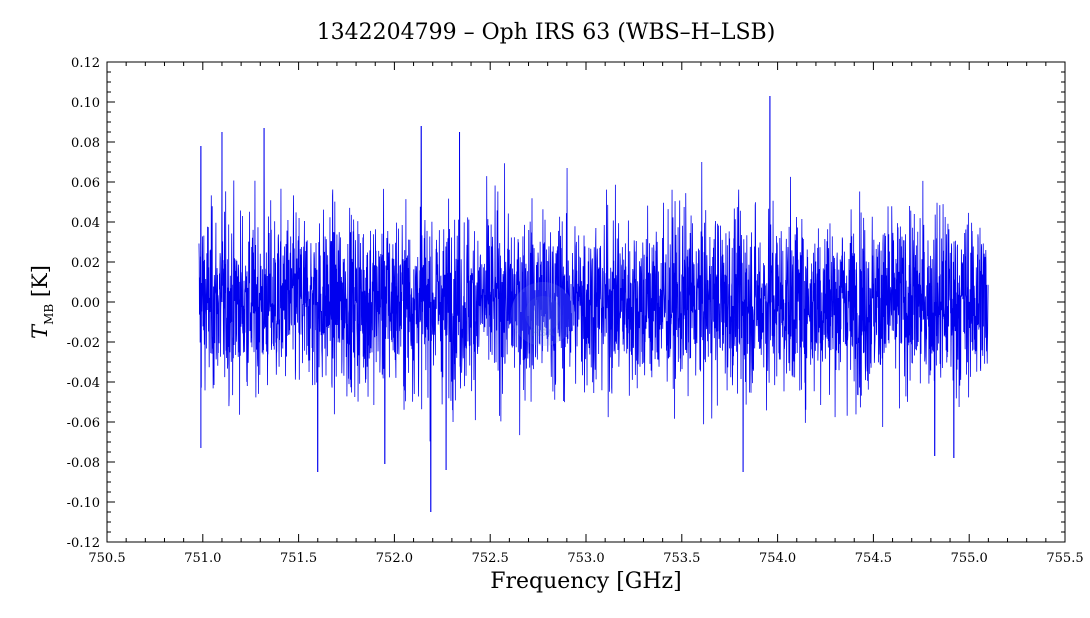 The image size is (1090, 618). I want to click on y-tick-label: -0.06, so click(83, 423).